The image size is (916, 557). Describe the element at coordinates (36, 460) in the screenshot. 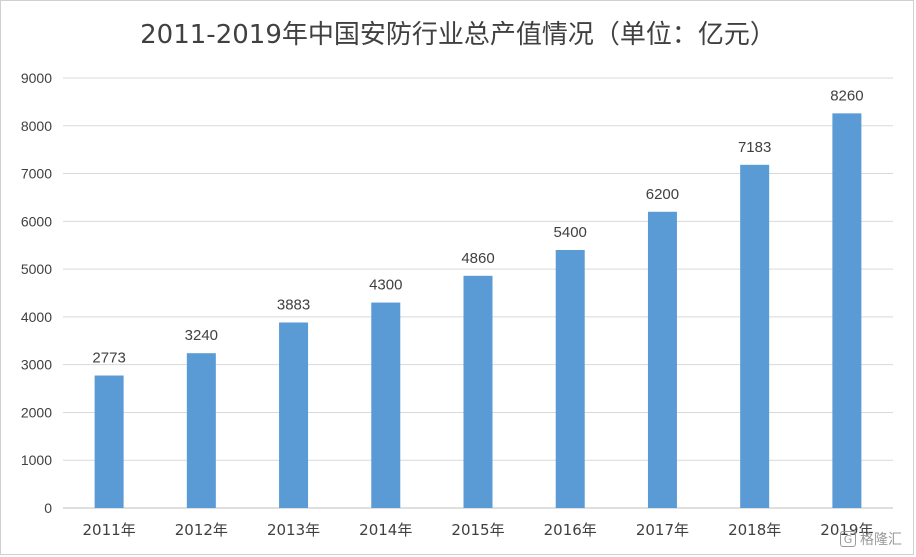

I see `y-tick-label: 1000` at that location.